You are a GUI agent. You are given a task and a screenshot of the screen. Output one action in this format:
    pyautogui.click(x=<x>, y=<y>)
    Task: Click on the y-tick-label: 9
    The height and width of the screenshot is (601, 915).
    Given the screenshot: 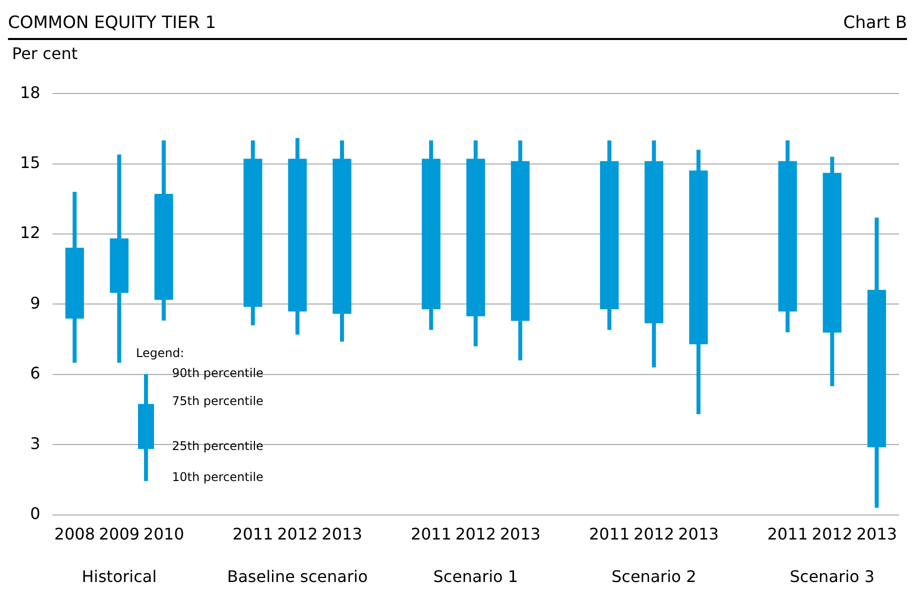 What is the action you would take?
    pyautogui.click(x=35, y=302)
    